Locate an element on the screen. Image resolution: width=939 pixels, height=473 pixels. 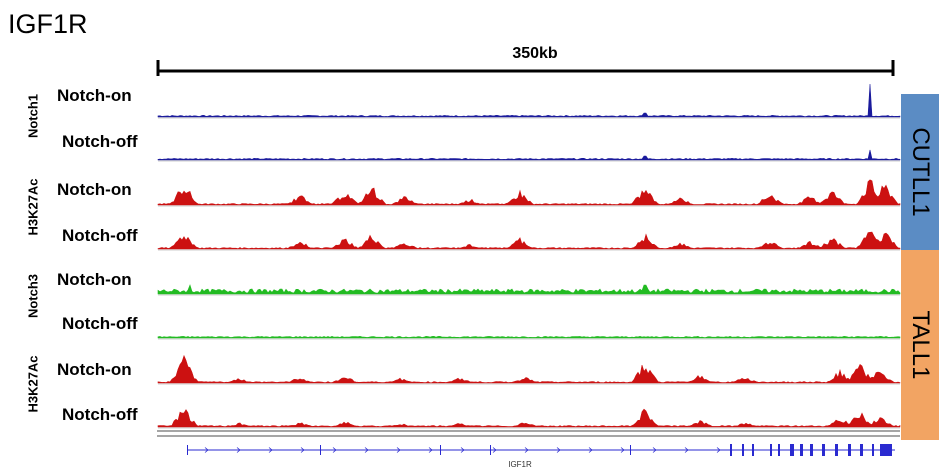
gene-model is located at coordinates (528, 443).